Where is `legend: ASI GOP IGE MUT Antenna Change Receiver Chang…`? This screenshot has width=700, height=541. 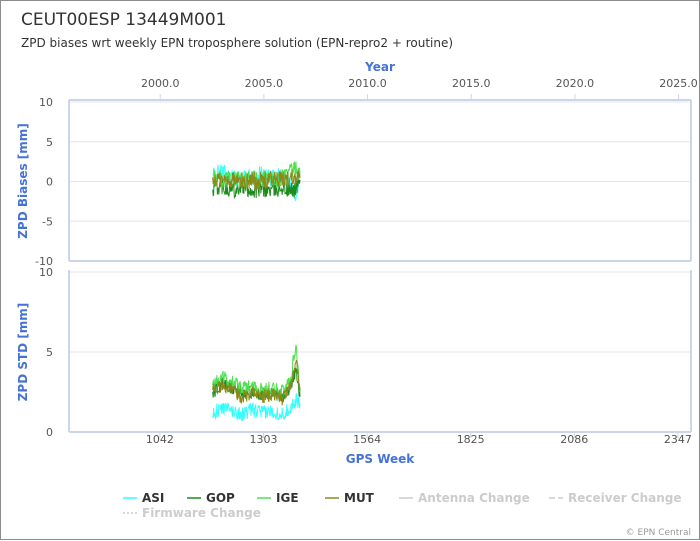
legend: ASI GOP IGE MUT Antenna Change Receiver Chang… is located at coordinates (402, 505).